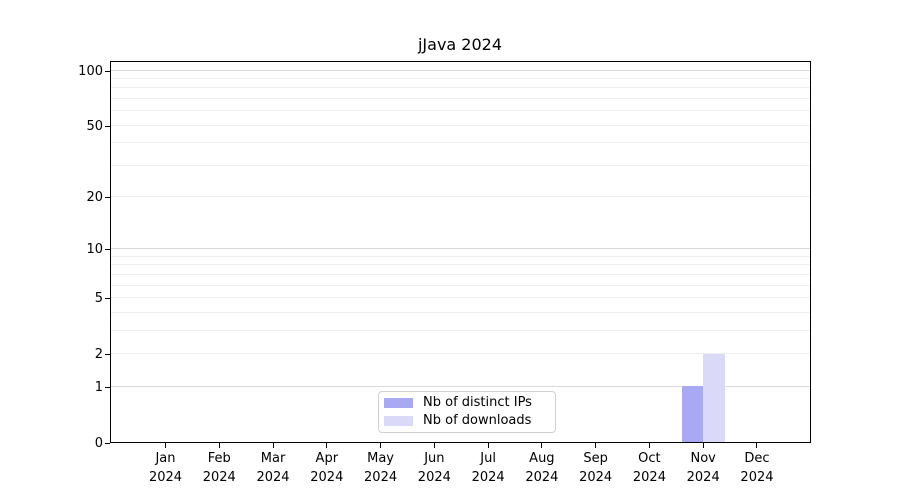 This screenshot has height=500, width=900. Describe the element at coordinates (94, 198) in the screenshot. I see `y-tick-label: 20` at that location.